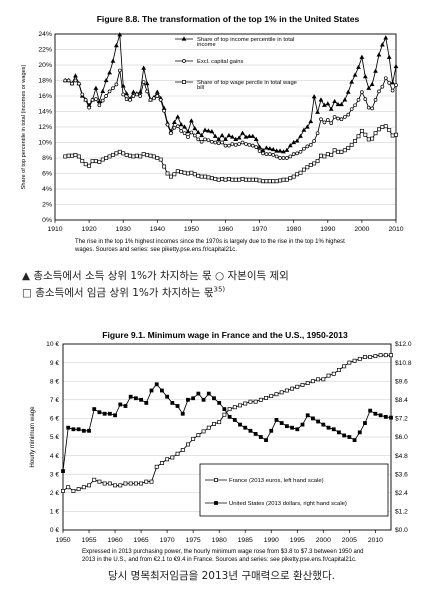 The height and width of the screenshot is (599, 443). Describe the element at coordinates (401, 474) in the screenshot. I see `y2-tick-label: $3.6` at that location.